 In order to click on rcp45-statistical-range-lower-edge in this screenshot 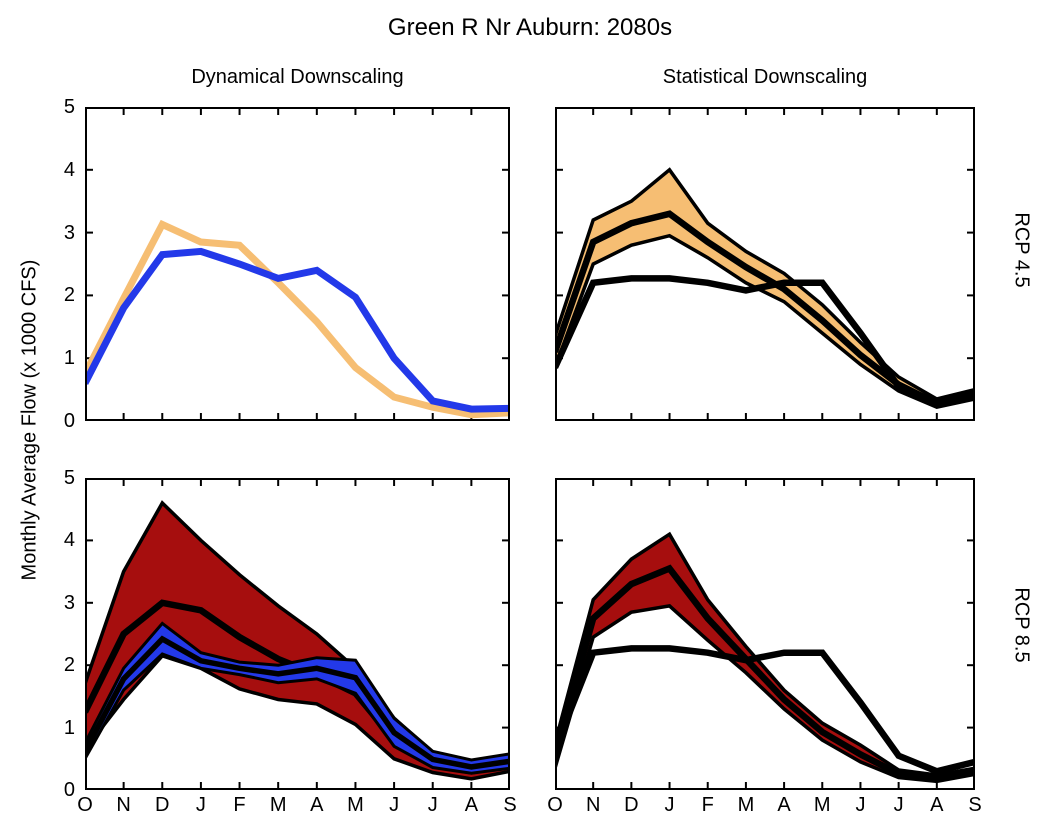, I will do `click(765, 321)`.